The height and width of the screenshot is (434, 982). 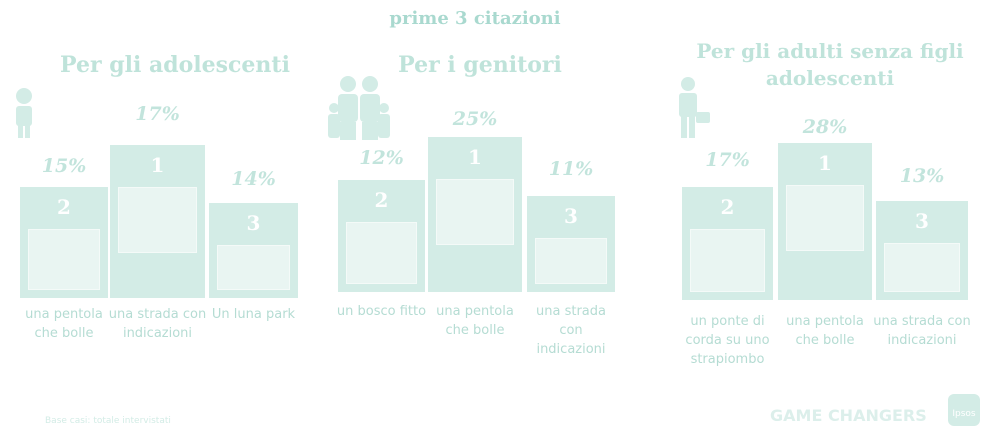 What do you see at coordinates (253, 314) in the screenshot?
I see `item-label: Un luna park` at bounding box center [253, 314].